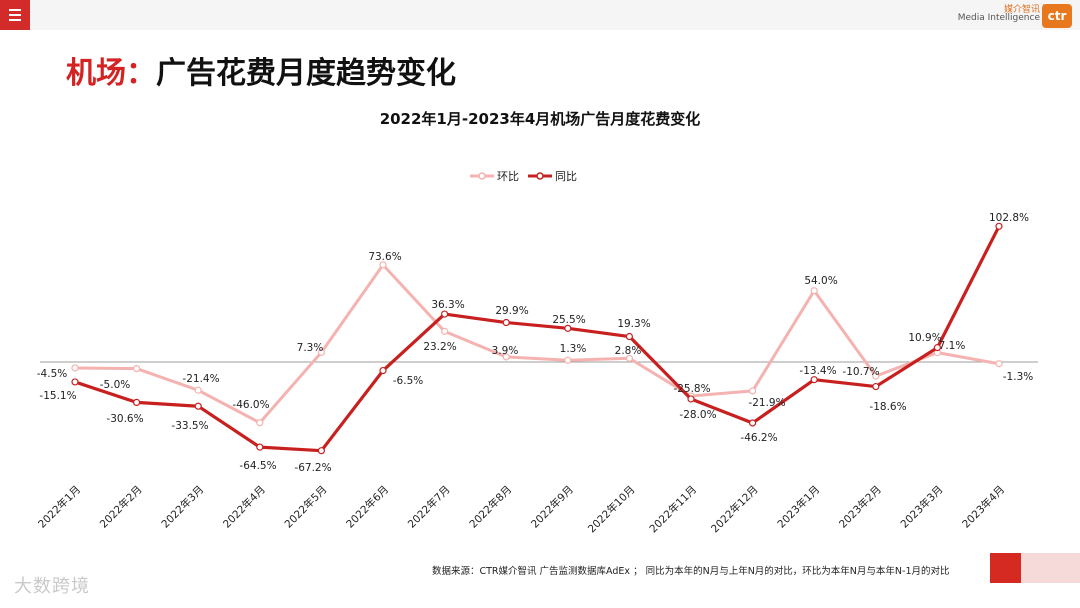 Image resolution: width=1080 pixels, height=608 pixels. Describe the element at coordinates (540, 119) in the screenshot. I see `chart-title: 2022年1月-2023年4月机场广告月度花费变化` at that location.